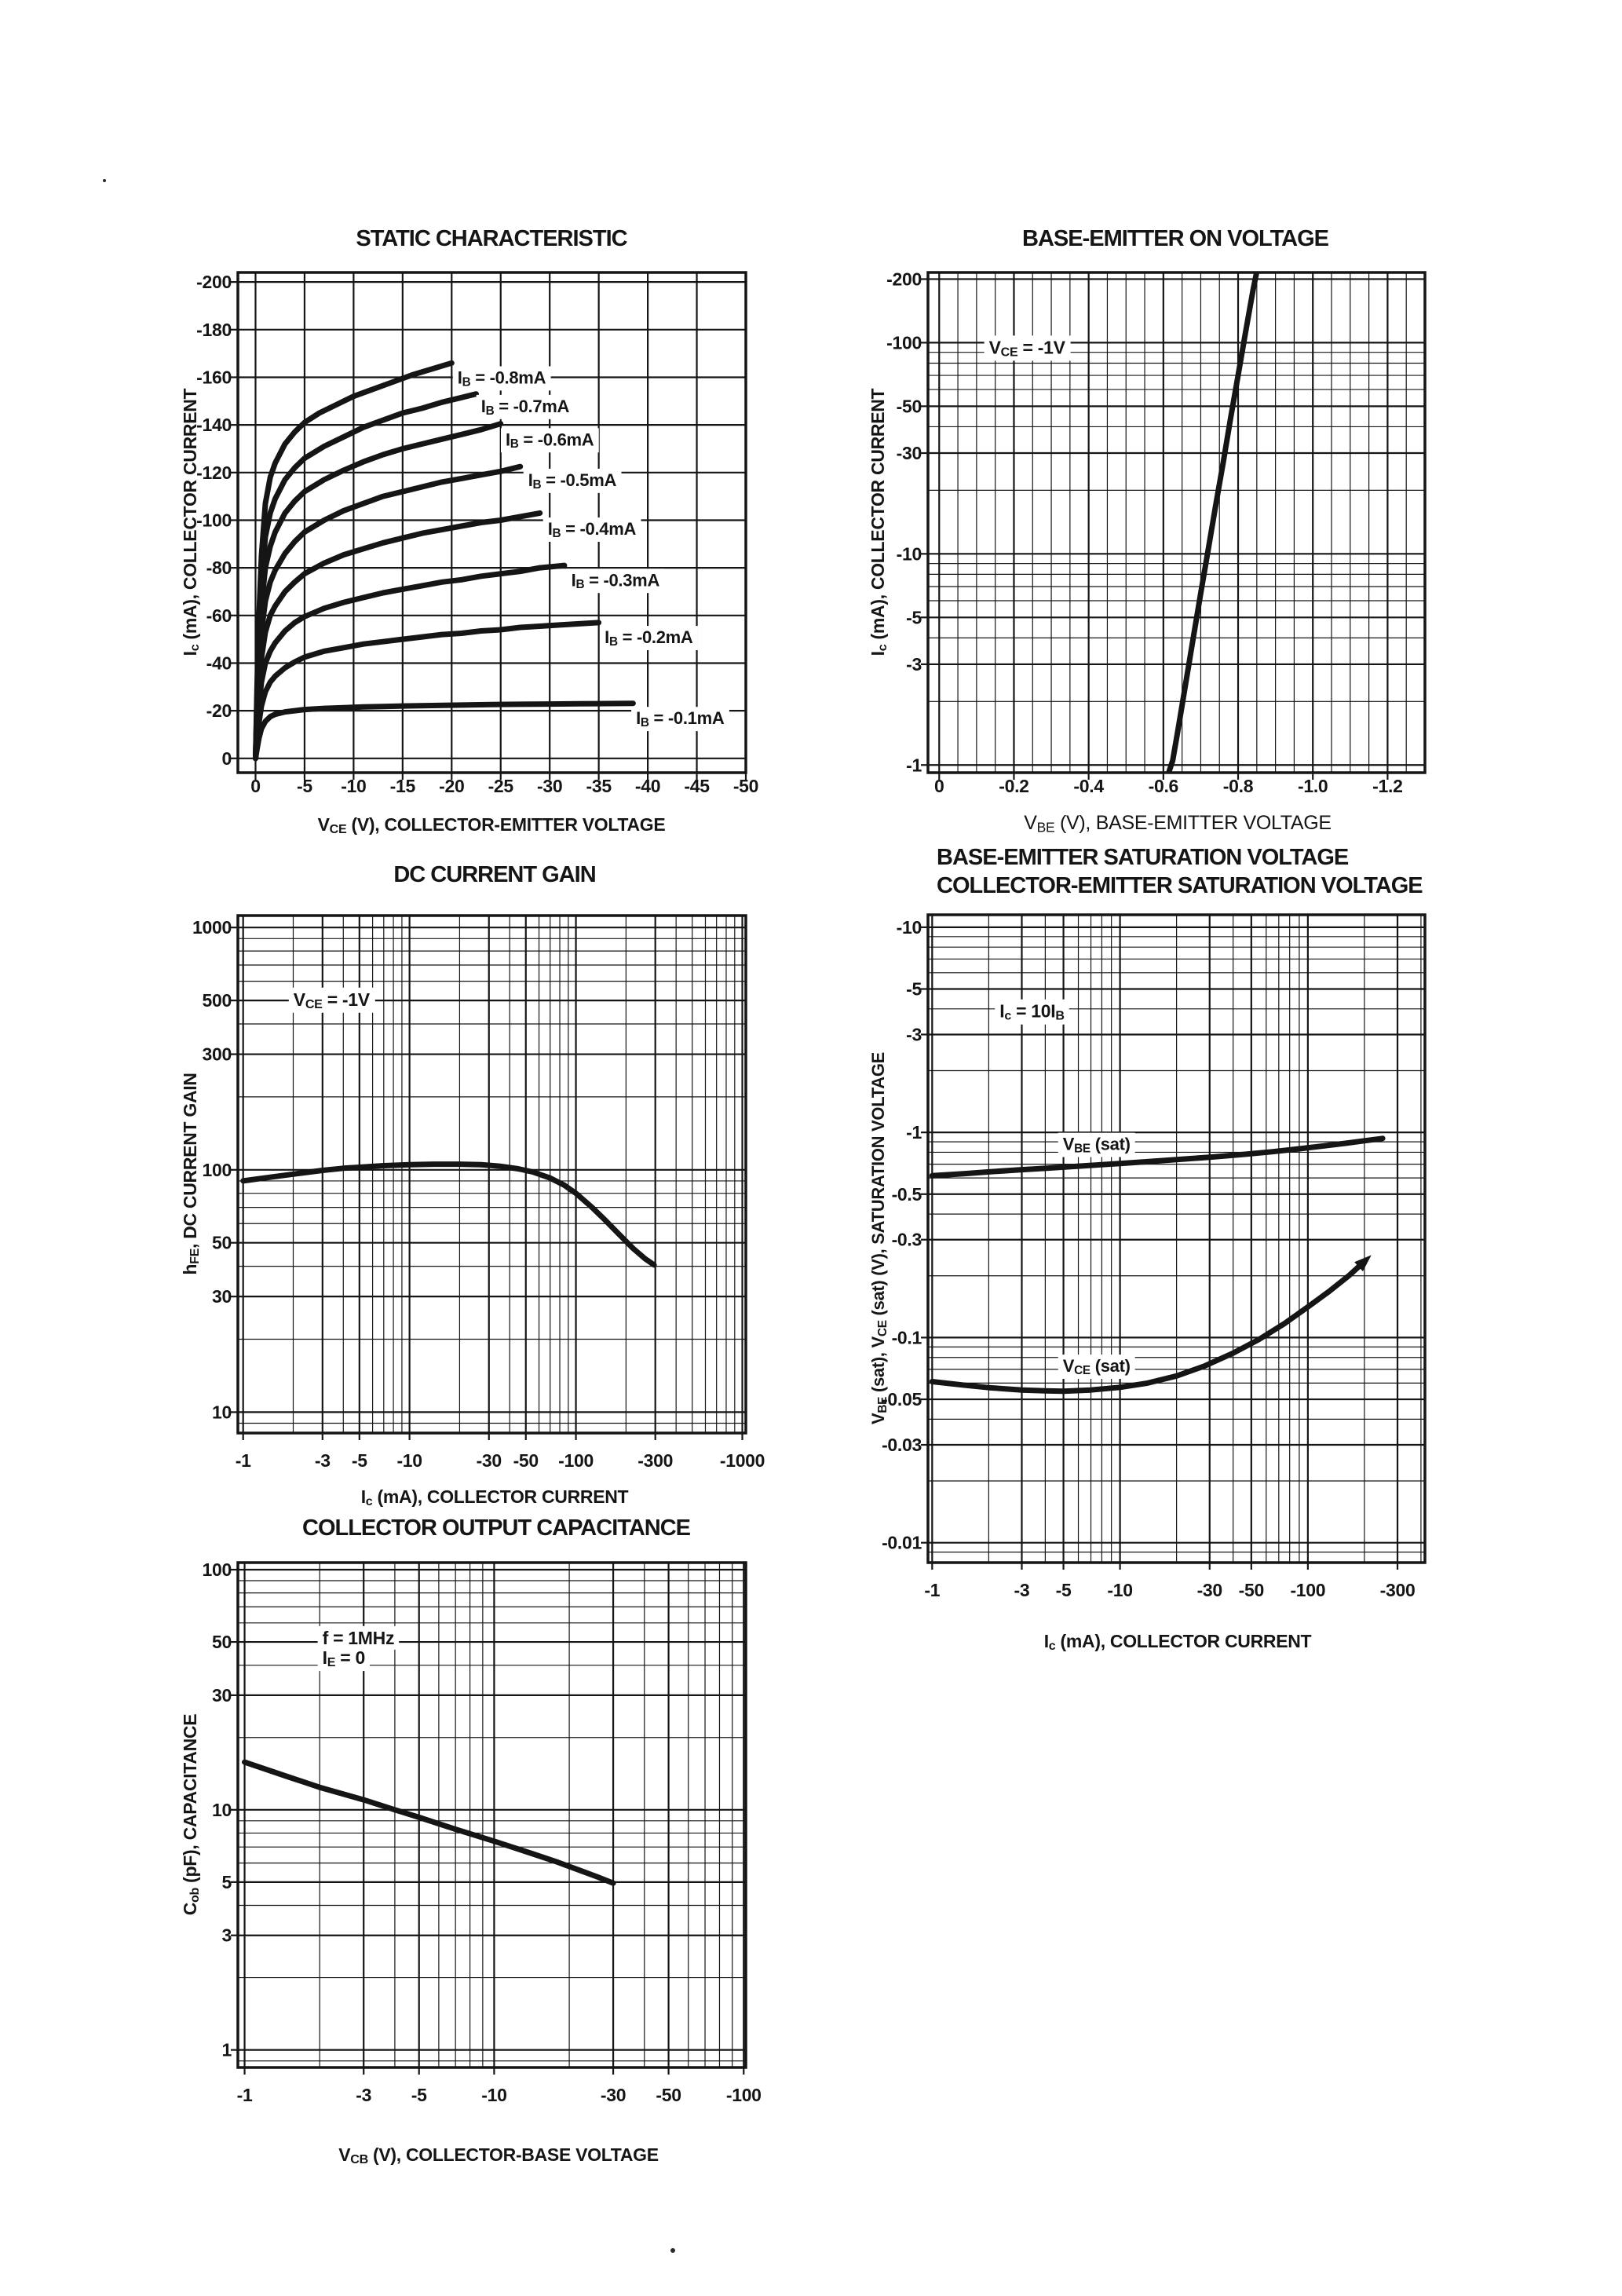 This screenshot has width=1622, height=2296. I want to click on saturation-voltage-curve-label-VCE-sat: VCE (sat), so click(1097, 1366).